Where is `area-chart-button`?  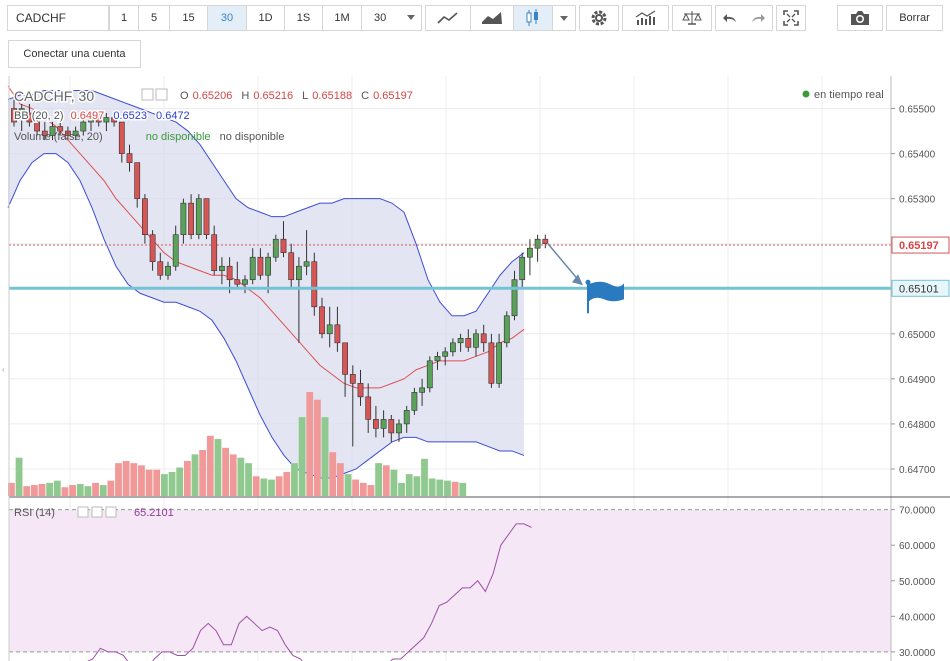 area-chart-button is located at coordinates (492, 18).